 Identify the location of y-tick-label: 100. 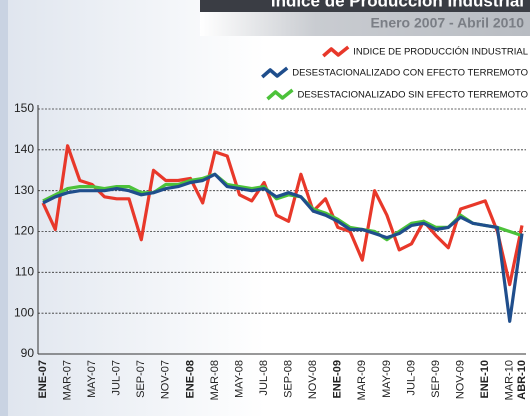
(24, 312).